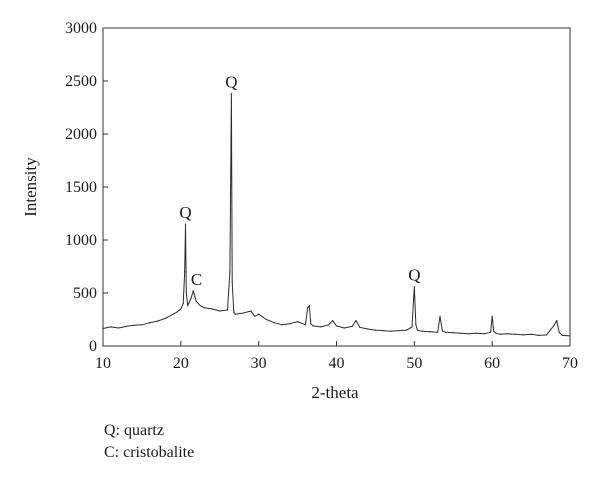 The width and height of the screenshot is (600, 483). Describe the element at coordinates (492, 363) in the screenshot. I see `x-tick-label: 60` at that location.